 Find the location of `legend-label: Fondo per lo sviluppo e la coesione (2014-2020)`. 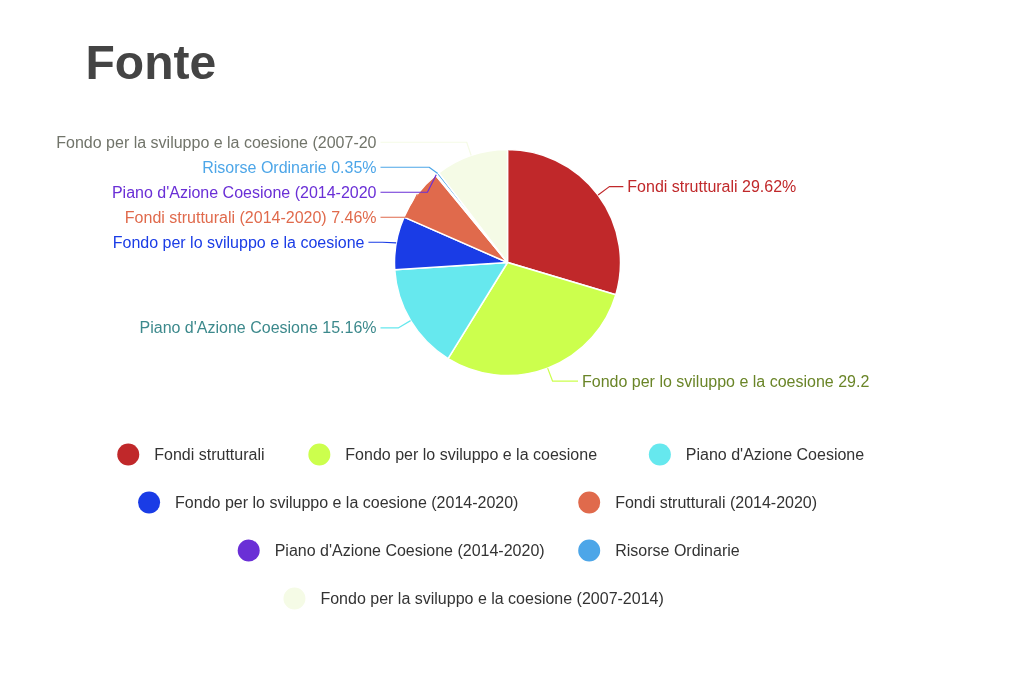

legend-label: Fondo per lo sviluppo e la coesione (2014-2020) is located at coordinates (347, 502).